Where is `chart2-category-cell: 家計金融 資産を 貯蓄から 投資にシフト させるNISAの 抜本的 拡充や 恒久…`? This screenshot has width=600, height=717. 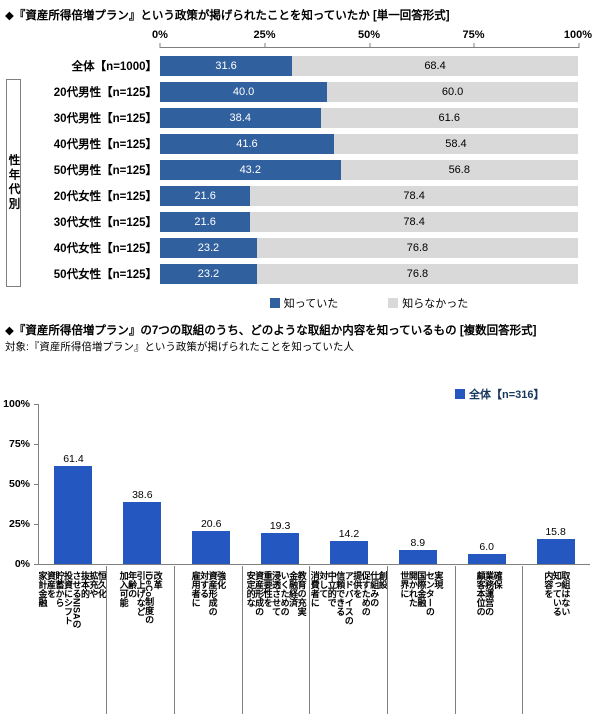
chart2-category-cell: 家計金融 資産を 貯蓄から 投資にシフト させるNISAの 抜本的 拡充や 恒久… is located at coordinates (72, 640).